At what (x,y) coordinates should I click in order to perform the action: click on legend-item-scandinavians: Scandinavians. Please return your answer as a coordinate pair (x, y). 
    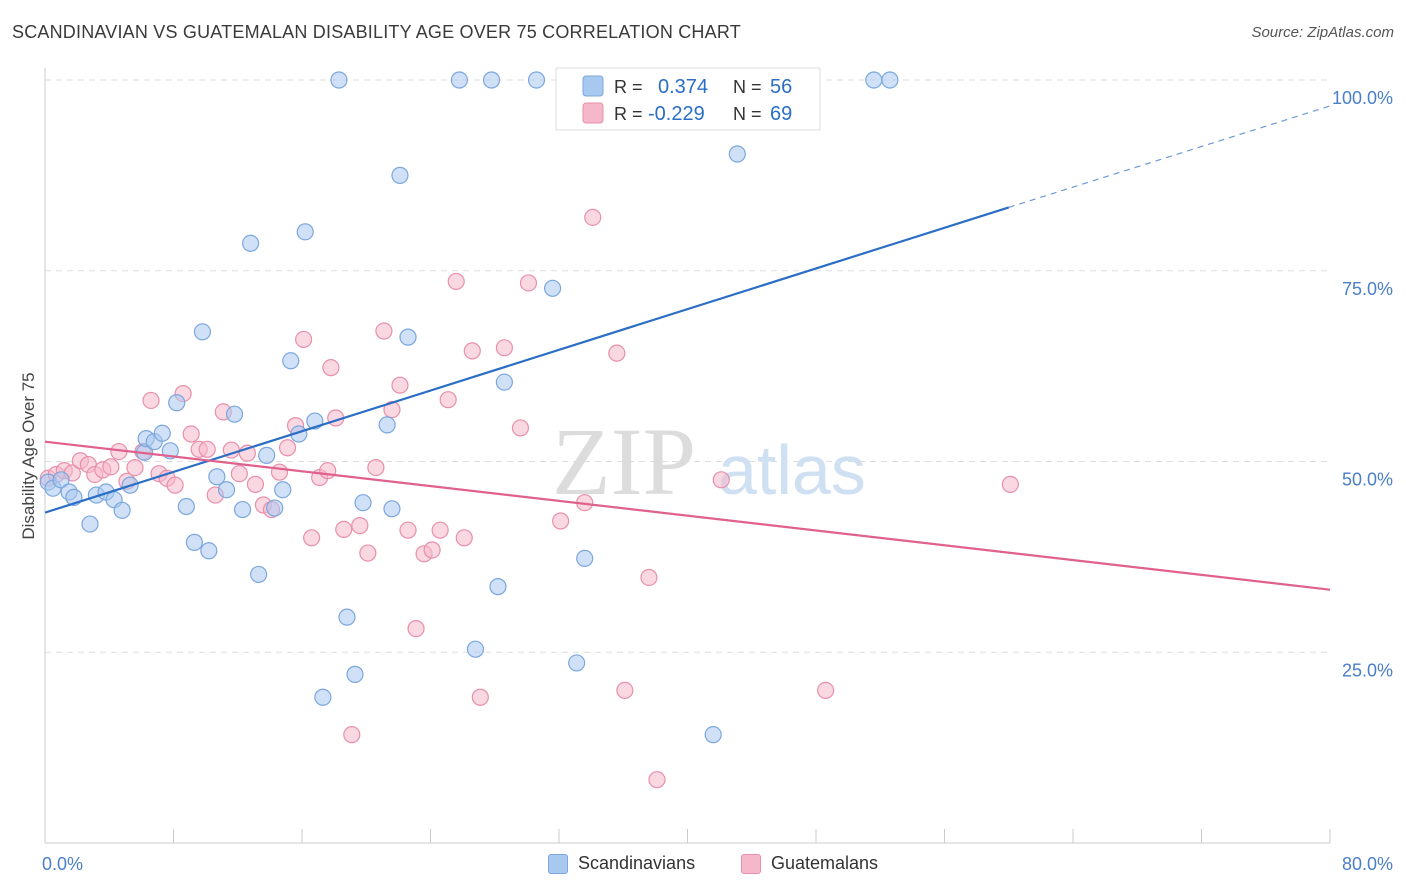
    Looking at the image, I should click on (621, 863).